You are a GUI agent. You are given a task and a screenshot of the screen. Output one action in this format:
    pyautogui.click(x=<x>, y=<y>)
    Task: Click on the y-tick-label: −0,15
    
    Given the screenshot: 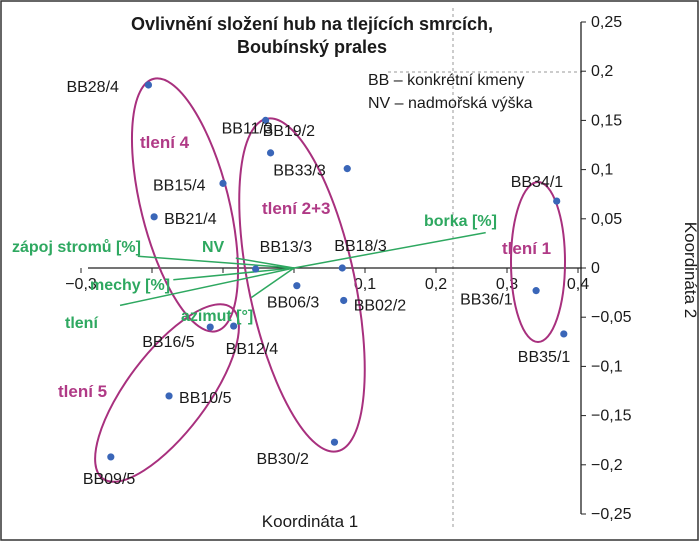 What is the action you would take?
    pyautogui.click(x=611, y=416)
    